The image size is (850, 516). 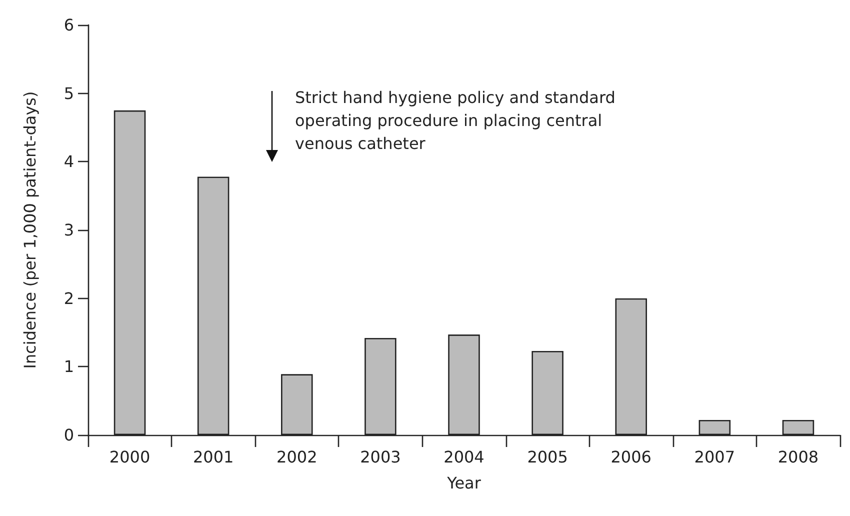 I want to click on x-tick-label: 2000, so click(x=129, y=457).